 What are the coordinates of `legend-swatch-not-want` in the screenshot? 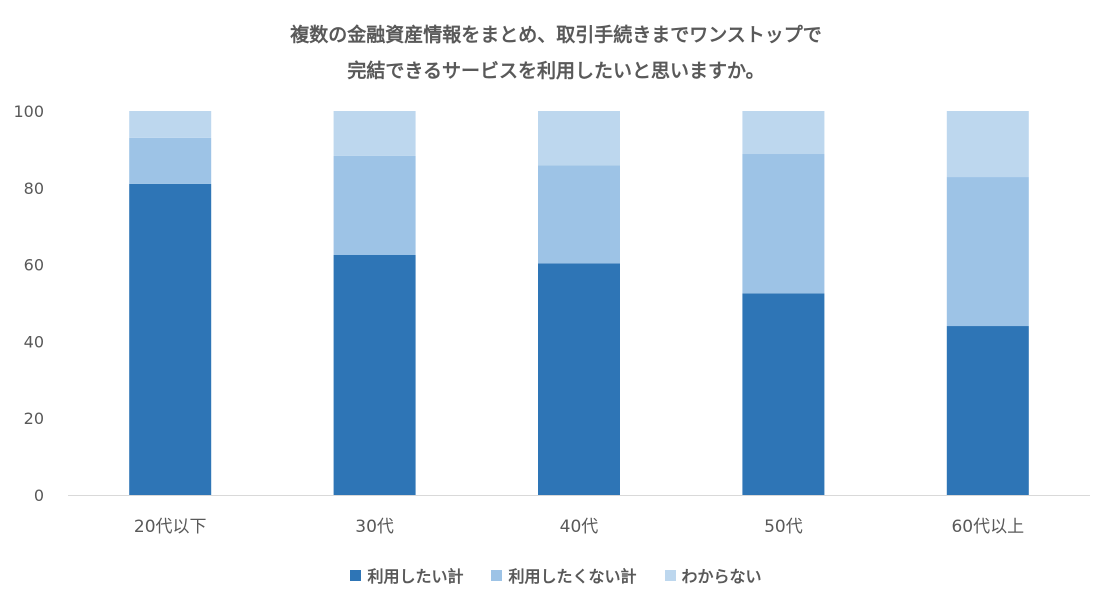 It's located at (497, 575).